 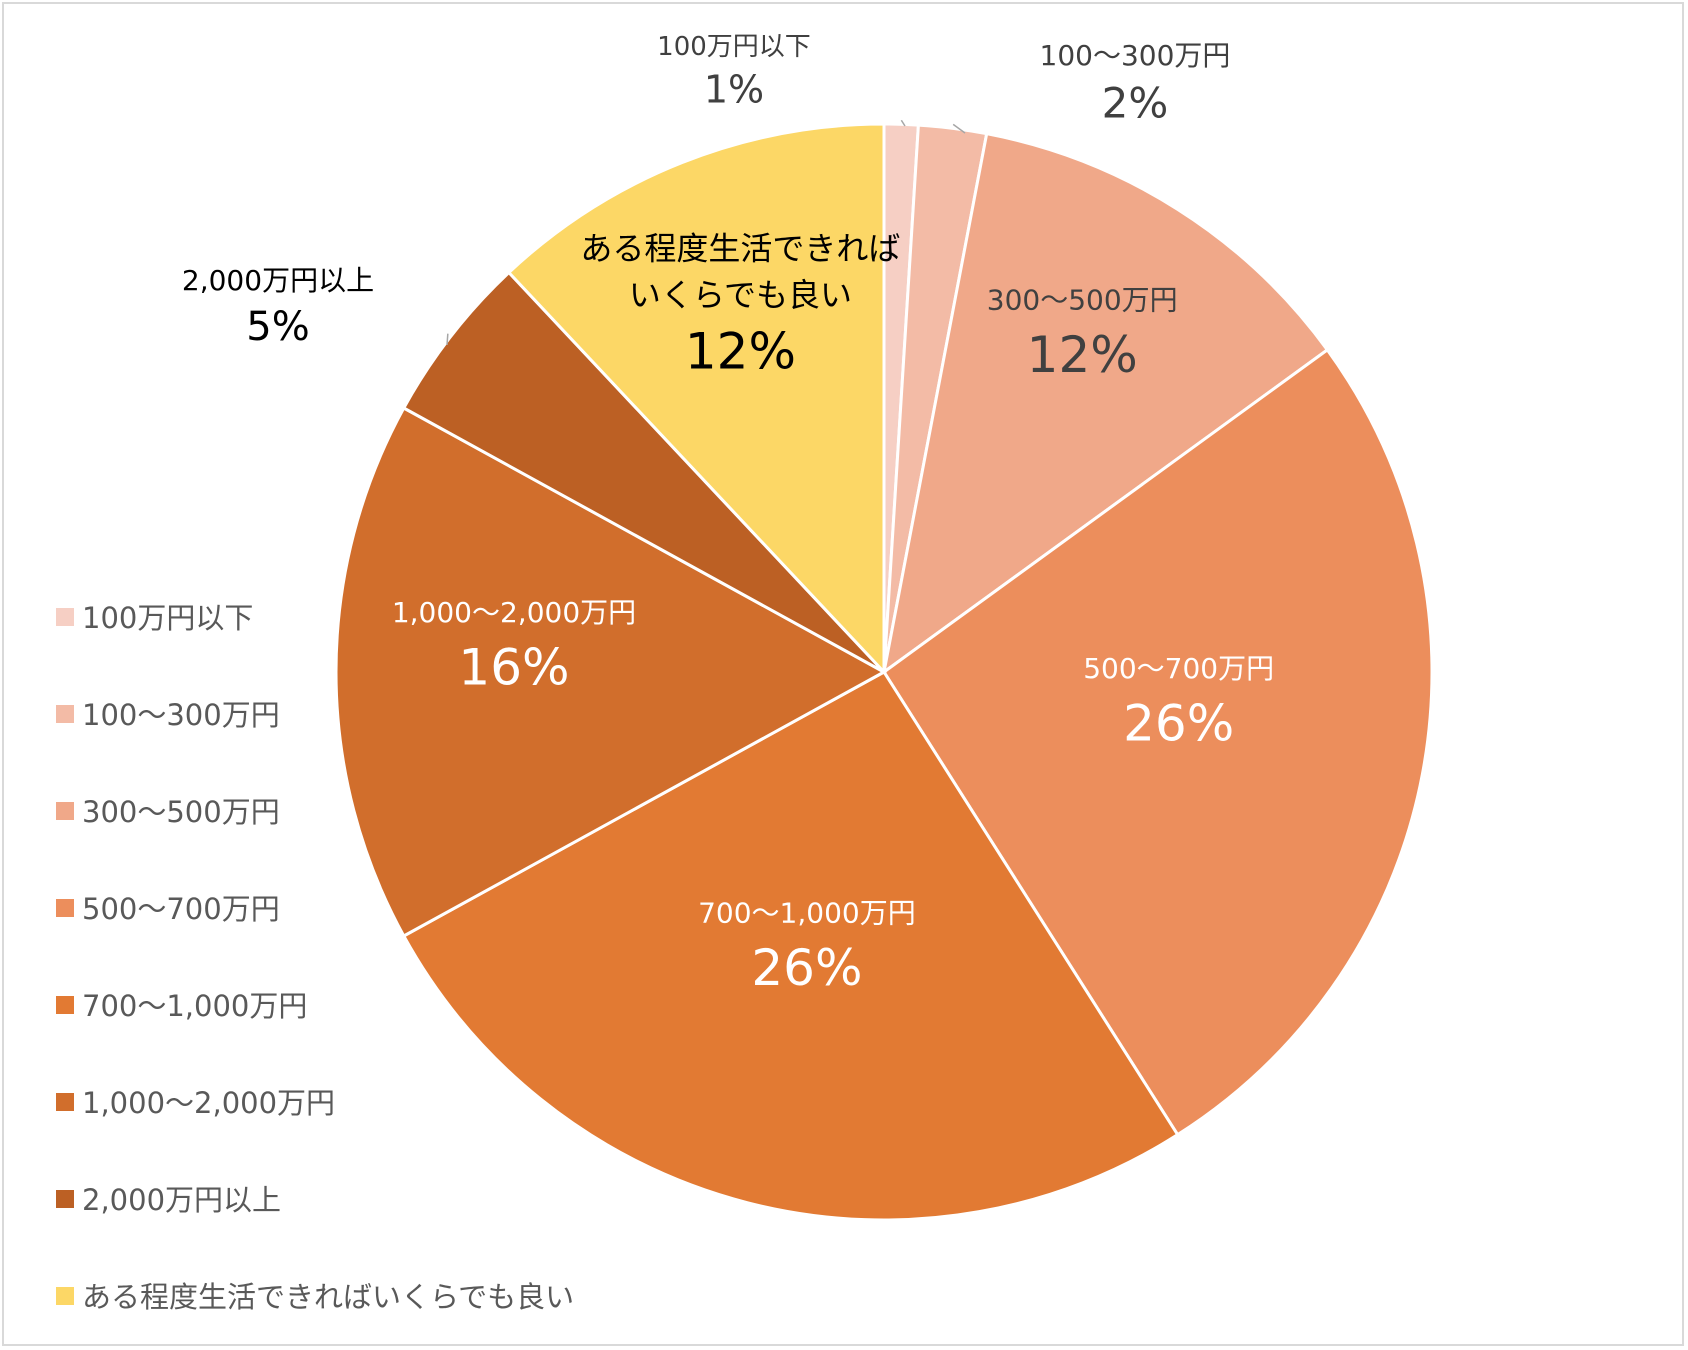 I want to click on slice-category-label: 100万円以下, so click(x=734, y=47).